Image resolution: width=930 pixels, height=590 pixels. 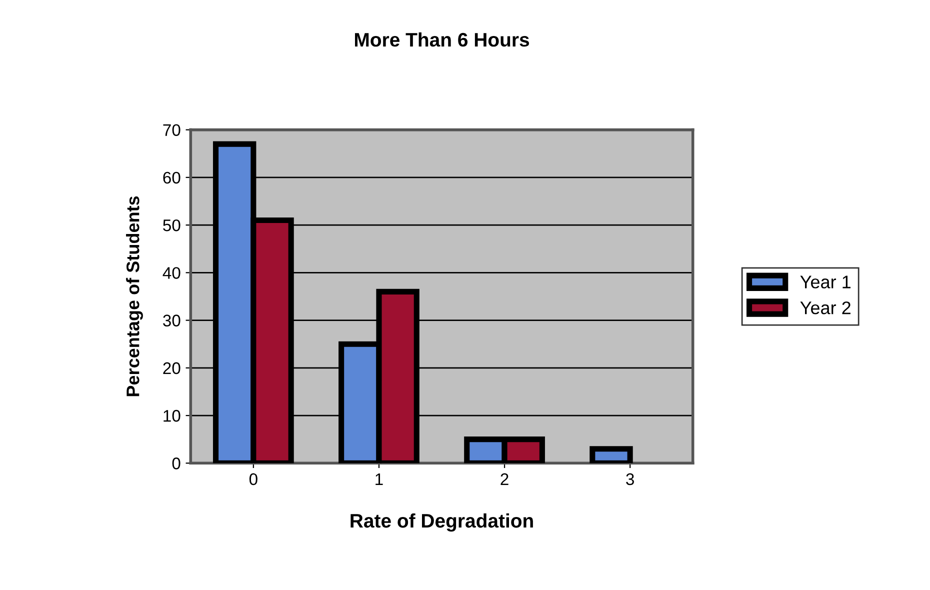 I want to click on y-tick-label: 40, so click(x=171, y=273).